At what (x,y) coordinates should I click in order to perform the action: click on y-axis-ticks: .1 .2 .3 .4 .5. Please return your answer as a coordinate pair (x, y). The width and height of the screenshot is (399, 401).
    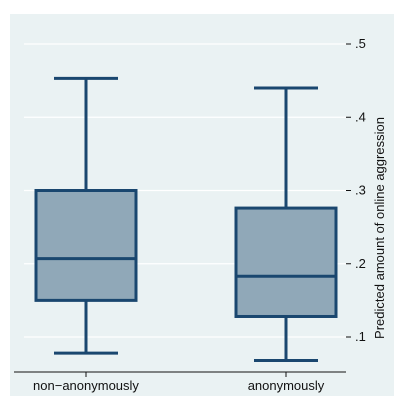
    Looking at the image, I should click on (356, 190).